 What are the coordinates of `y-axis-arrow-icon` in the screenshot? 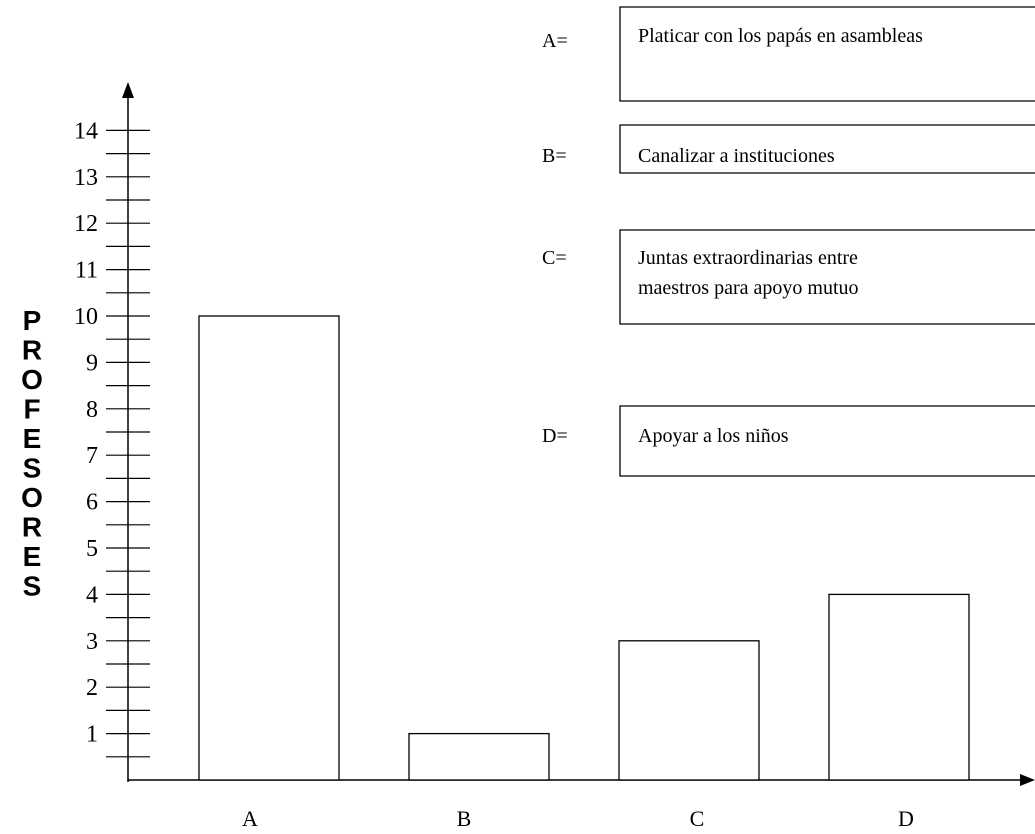 It's located at (128, 90).